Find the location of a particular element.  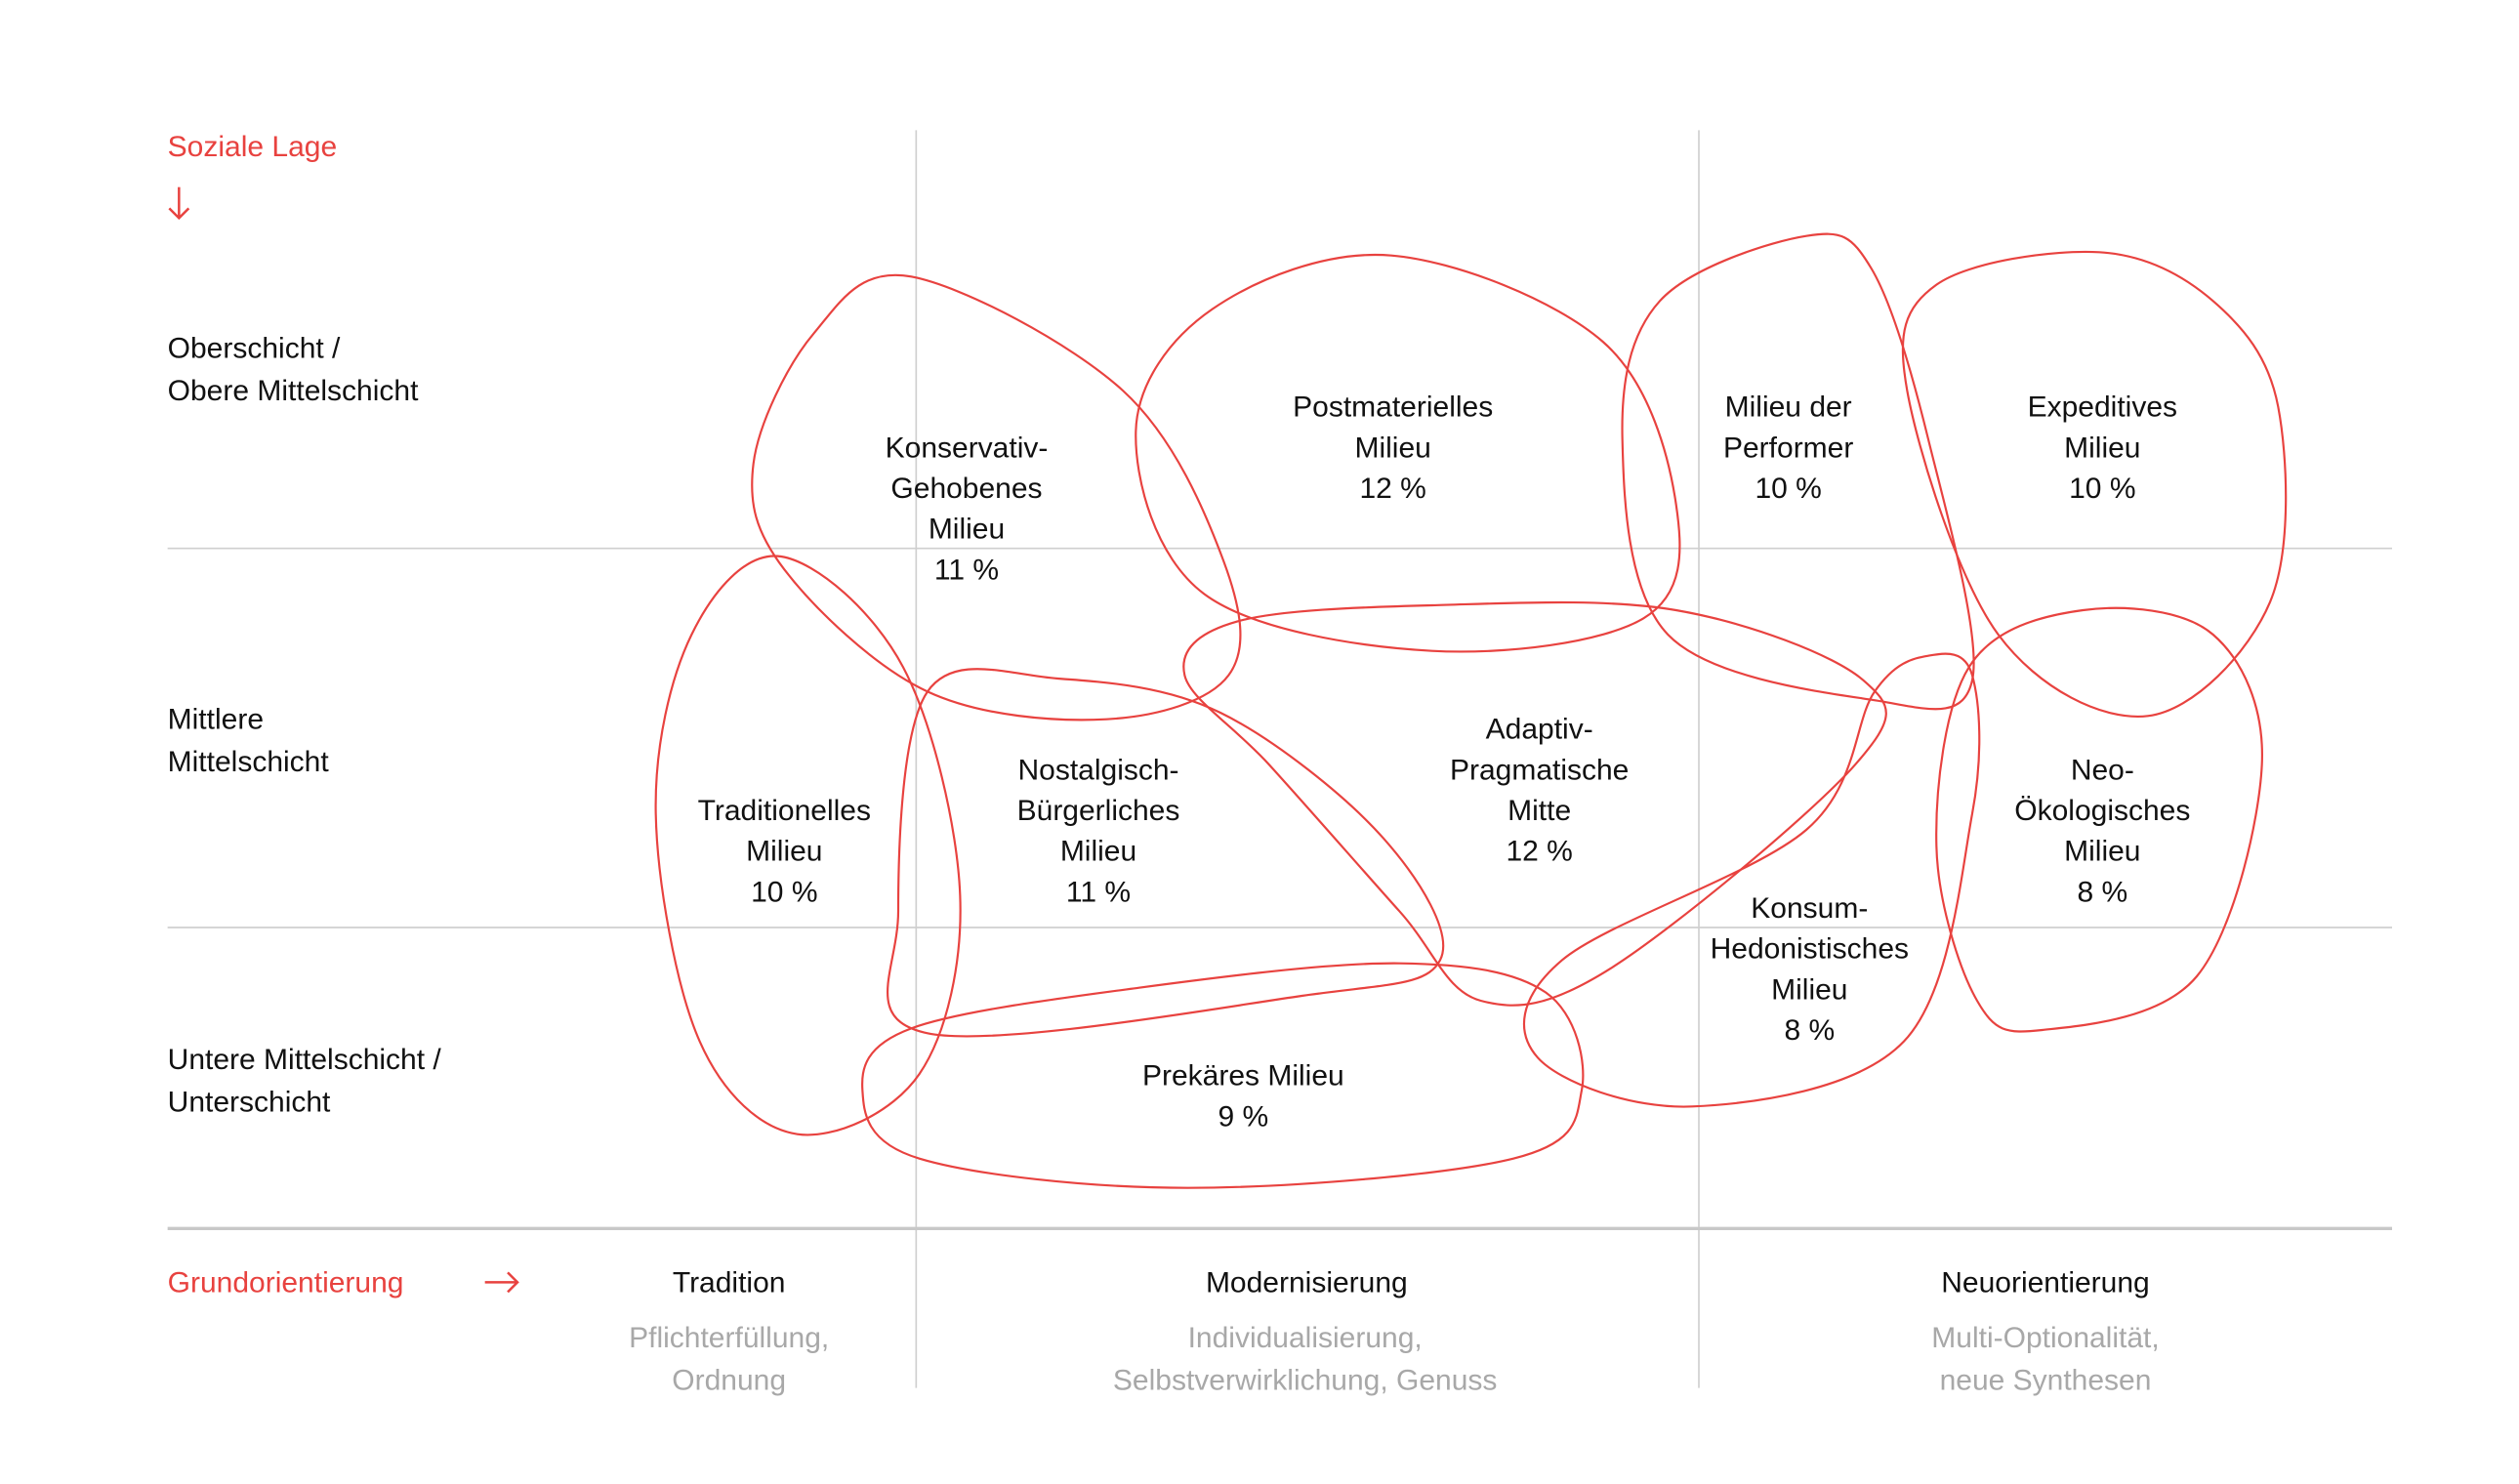

milieu-outline-nostalgisch-buergerliches is located at coordinates (1166, 853).